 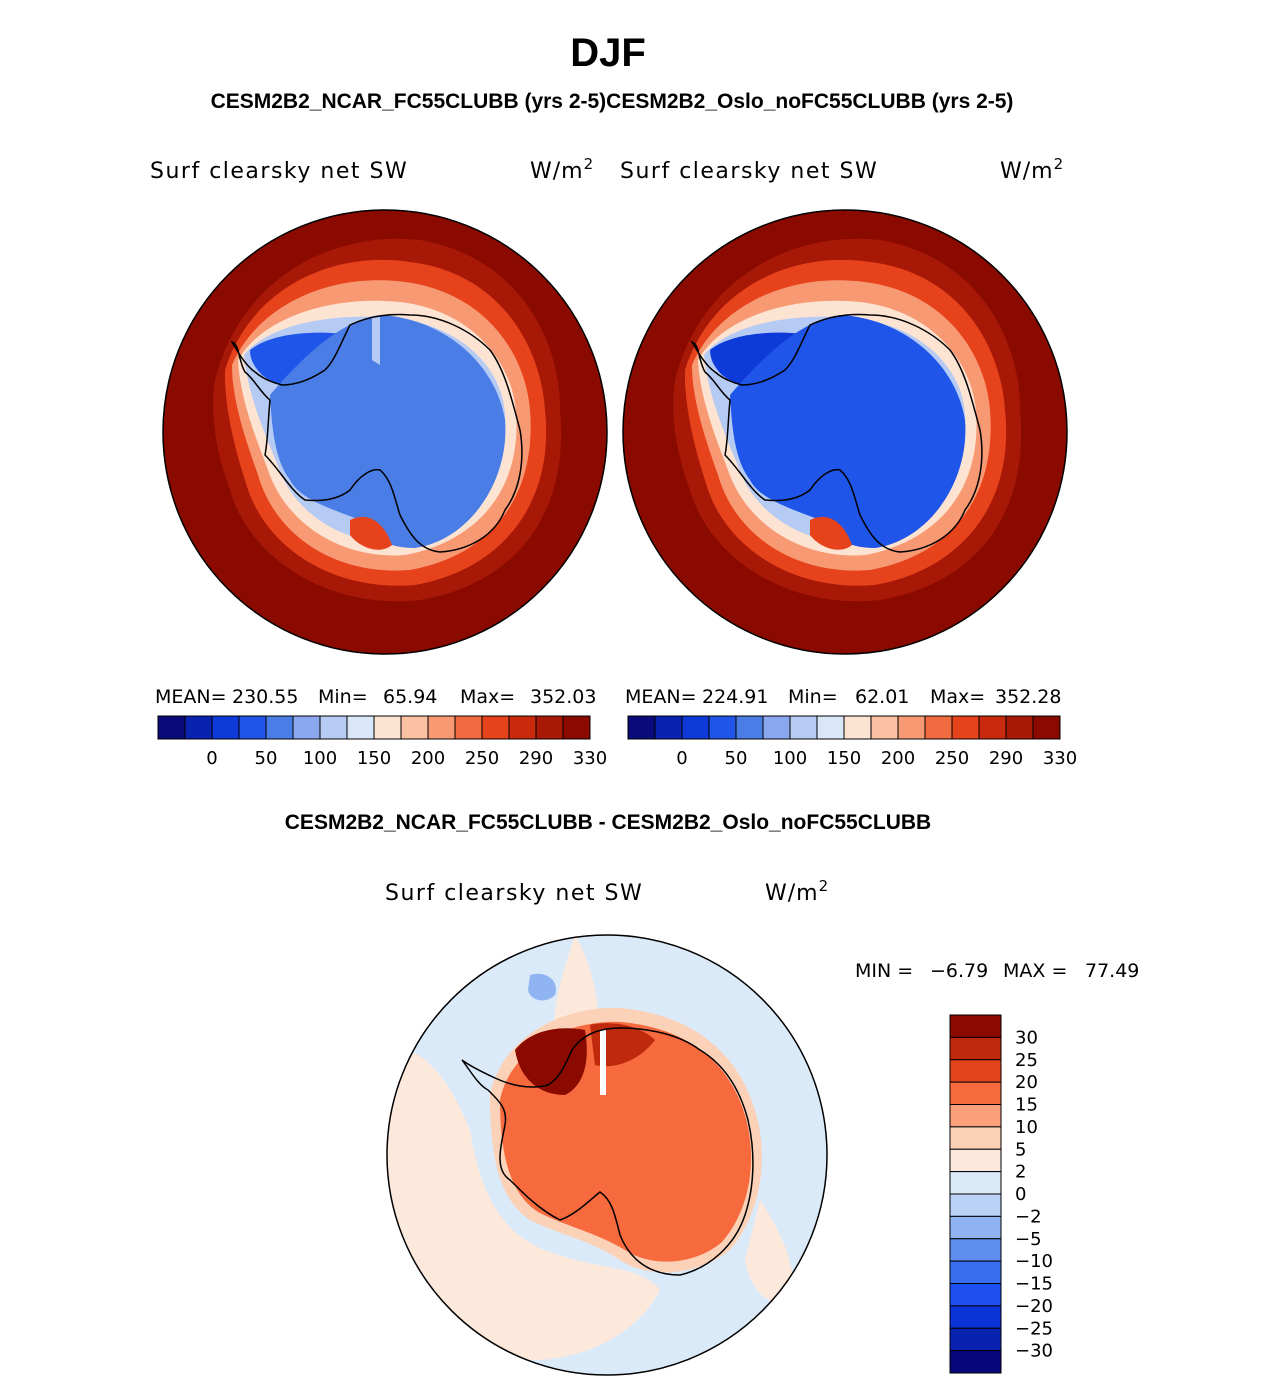 What do you see at coordinates (843, 697) in the screenshot?
I see `right-stats: MEAN= 224.91 Min= 62.01 Max= 352.28` at bounding box center [843, 697].